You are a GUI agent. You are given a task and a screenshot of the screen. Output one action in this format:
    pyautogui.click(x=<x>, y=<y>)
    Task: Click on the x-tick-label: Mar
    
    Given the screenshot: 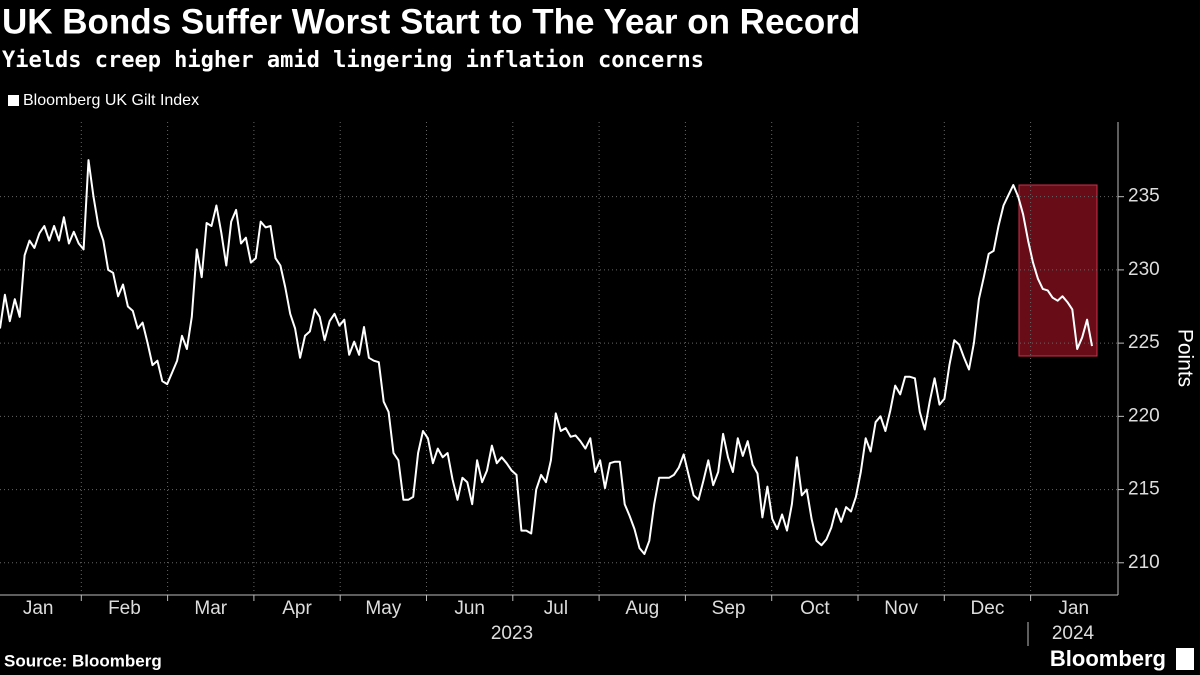 What is the action you would take?
    pyautogui.click(x=210, y=608)
    